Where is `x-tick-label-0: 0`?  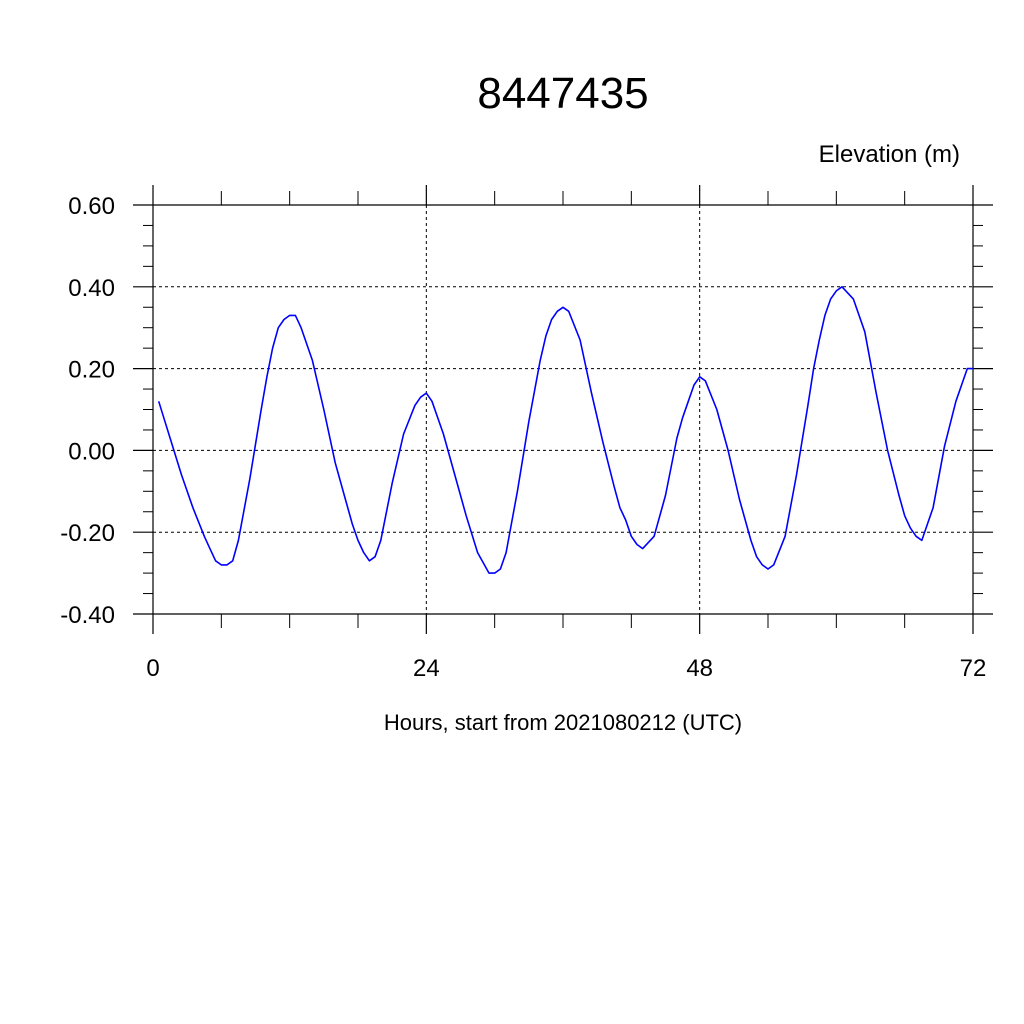
x-tick-label-0: 0 is located at coordinates (152, 668).